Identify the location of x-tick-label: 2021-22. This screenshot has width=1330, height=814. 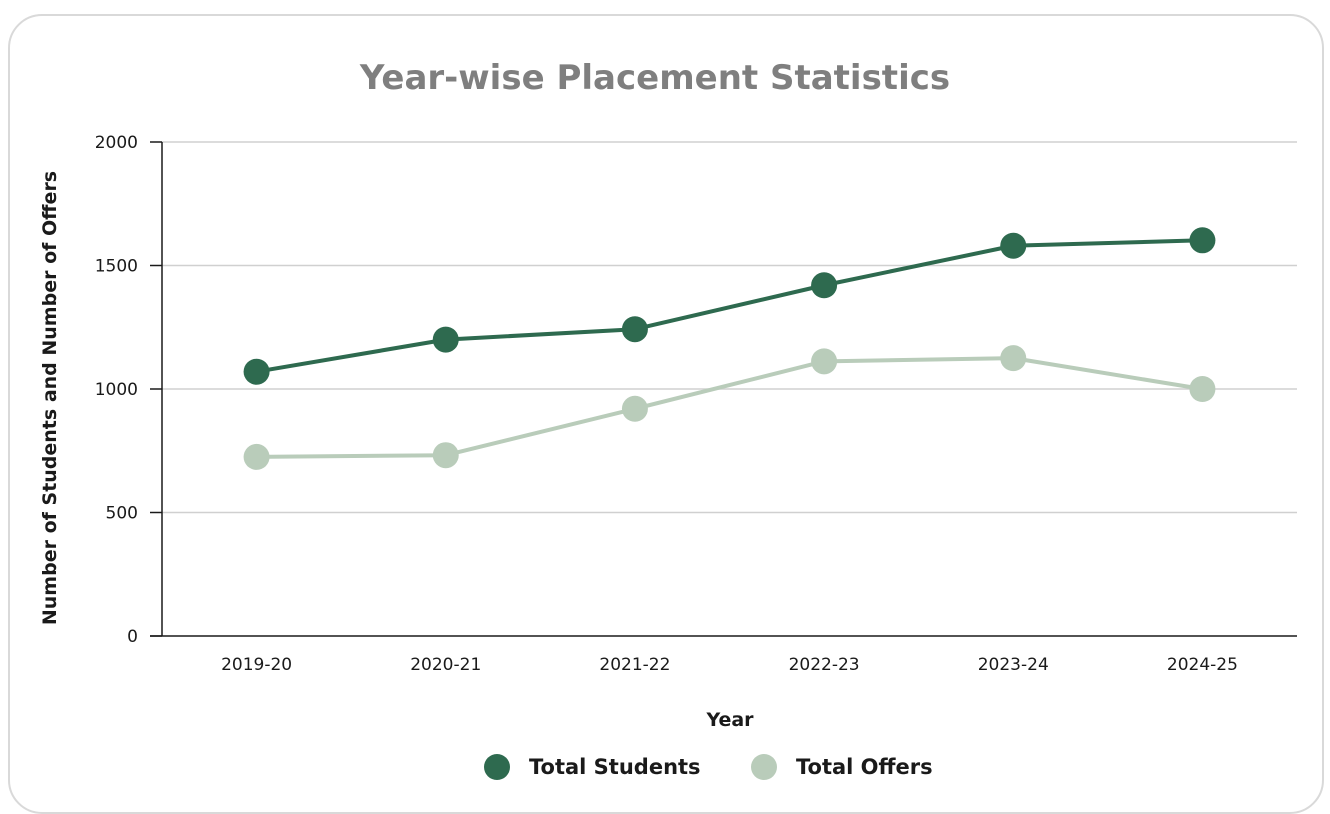
(634, 665).